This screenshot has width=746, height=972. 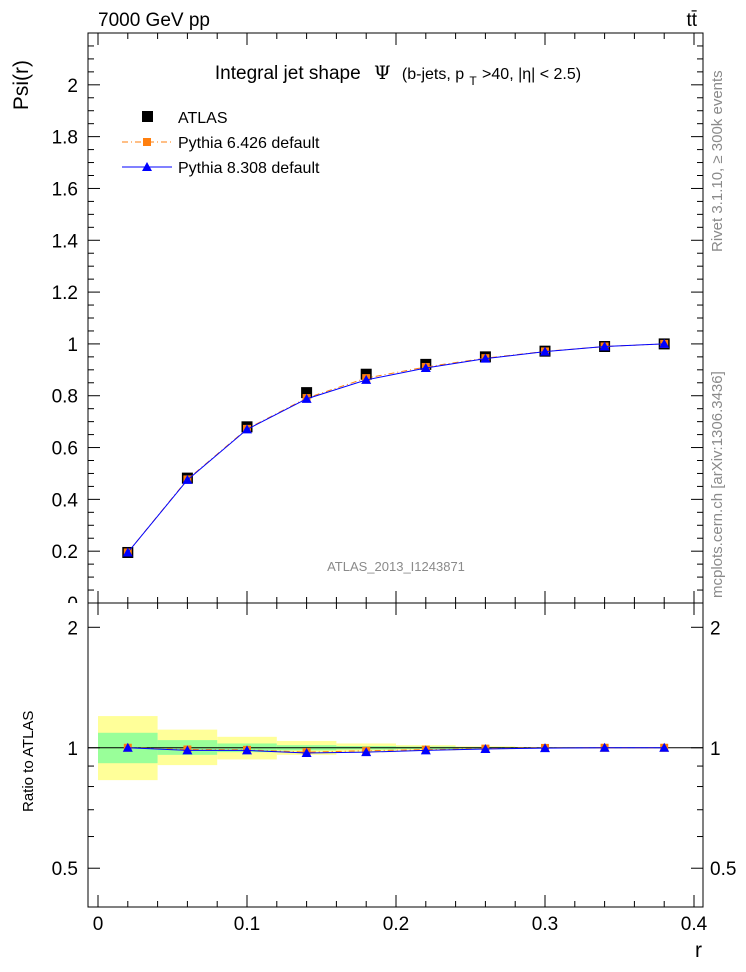 What do you see at coordinates (715, 628) in the screenshot?
I see `ratio-tick-label-right: 2` at bounding box center [715, 628].